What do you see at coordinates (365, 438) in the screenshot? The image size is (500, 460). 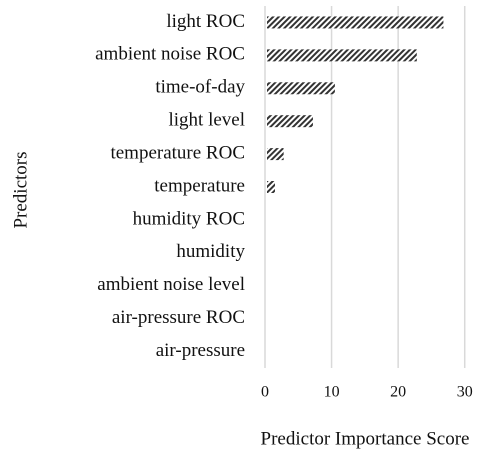 I see `x-axis-title: Predictor Importance Score` at bounding box center [365, 438].